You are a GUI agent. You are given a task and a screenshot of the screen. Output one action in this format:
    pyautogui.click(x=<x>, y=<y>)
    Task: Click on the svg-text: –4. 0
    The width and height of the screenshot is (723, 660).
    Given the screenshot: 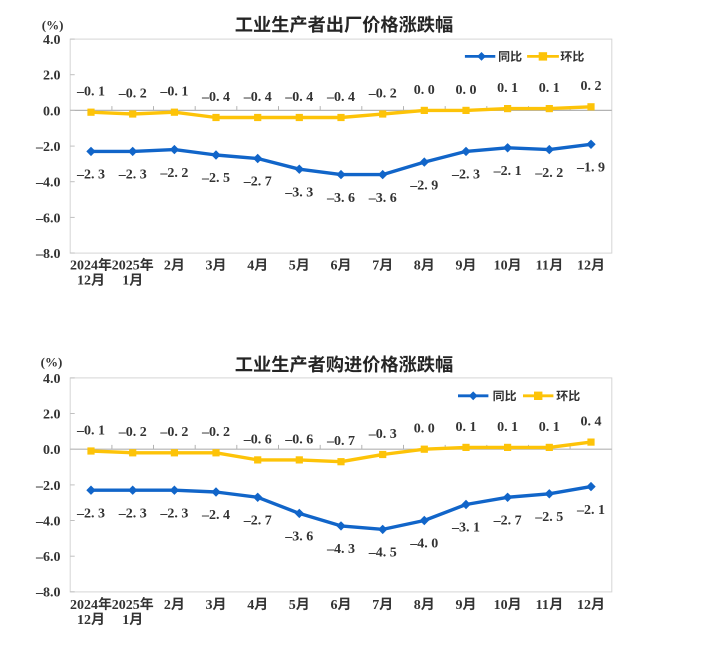 What is the action you would take?
    pyautogui.click(x=423, y=544)
    